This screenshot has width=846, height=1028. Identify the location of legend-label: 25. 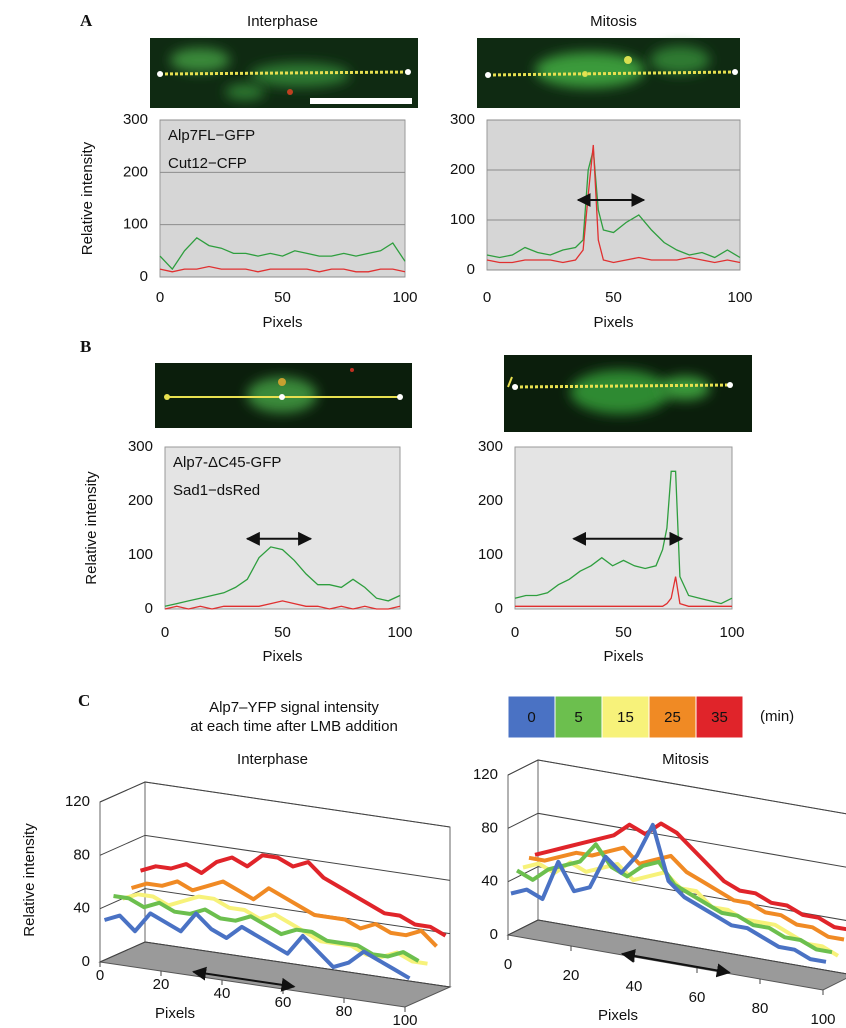
(672, 717).